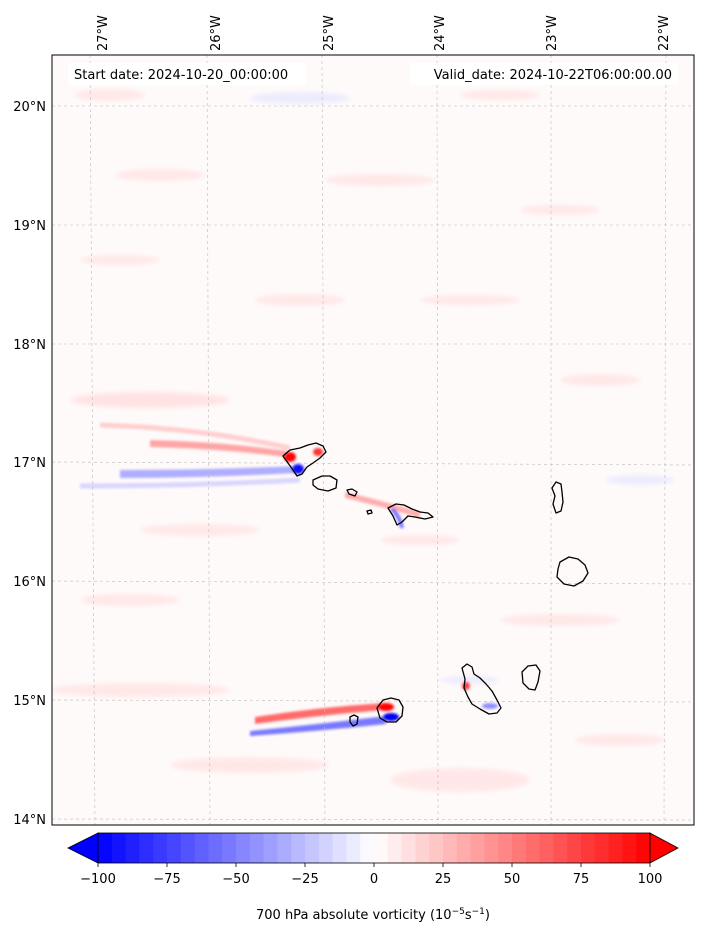 Image resolution: width=703 pixels, height=936 pixels. I want to click on lon-label: 24°W, so click(440, 33).